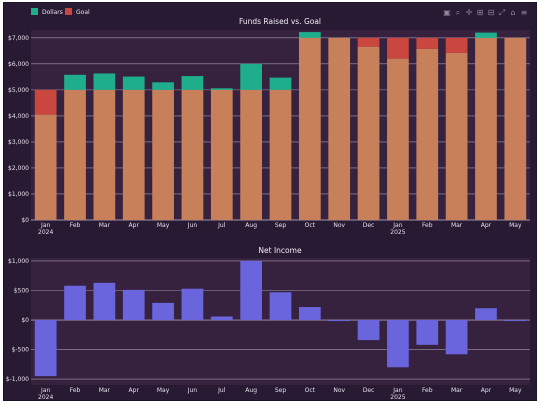 The image size is (540, 405). Describe the element at coordinates (18, 261) in the screenshot. I see `bottom-ytick-4: $1,000` at that location.